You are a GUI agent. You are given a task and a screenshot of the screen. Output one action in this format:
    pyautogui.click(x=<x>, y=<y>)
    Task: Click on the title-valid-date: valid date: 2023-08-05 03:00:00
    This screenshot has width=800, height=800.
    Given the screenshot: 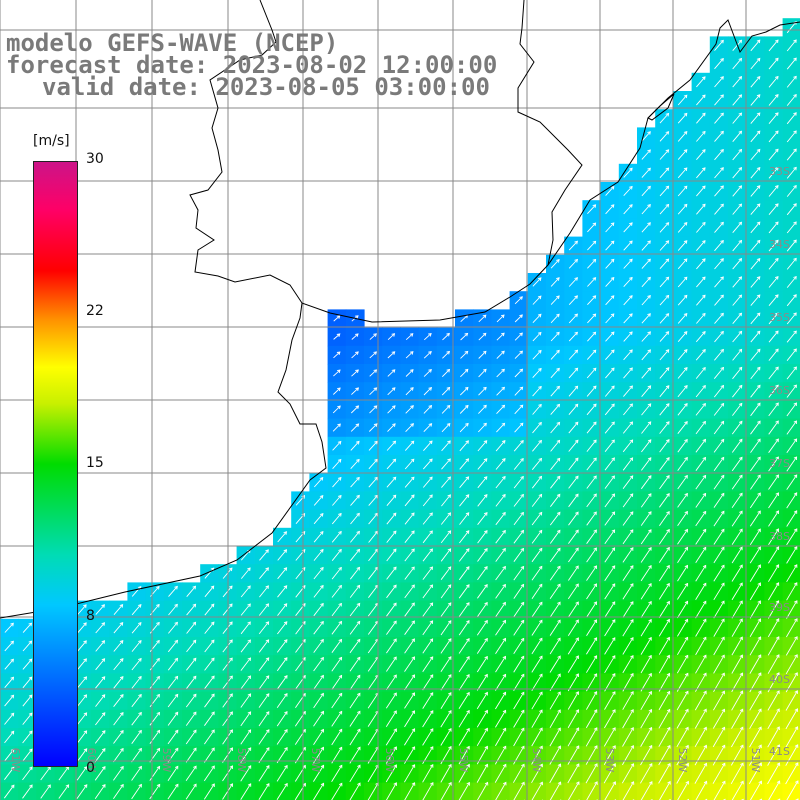 What is the action you would take?
    pyautogui.click(x=266, y=87)
    